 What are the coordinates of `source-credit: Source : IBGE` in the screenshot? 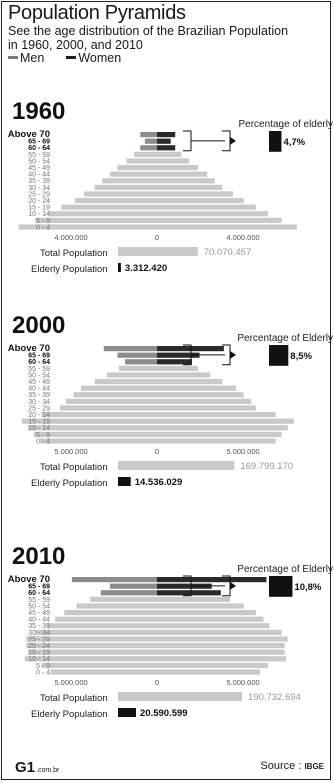 It's located at (292, 766).